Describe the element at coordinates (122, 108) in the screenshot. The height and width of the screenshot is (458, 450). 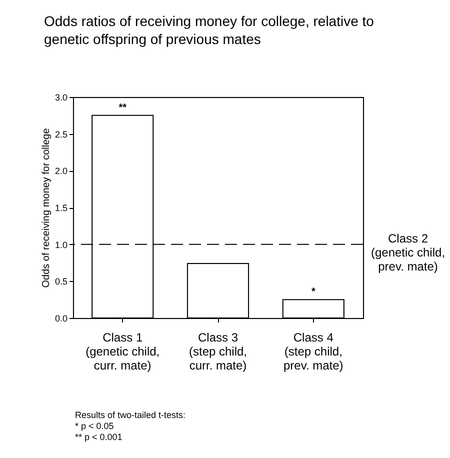
I see `annotation: **` at that location.